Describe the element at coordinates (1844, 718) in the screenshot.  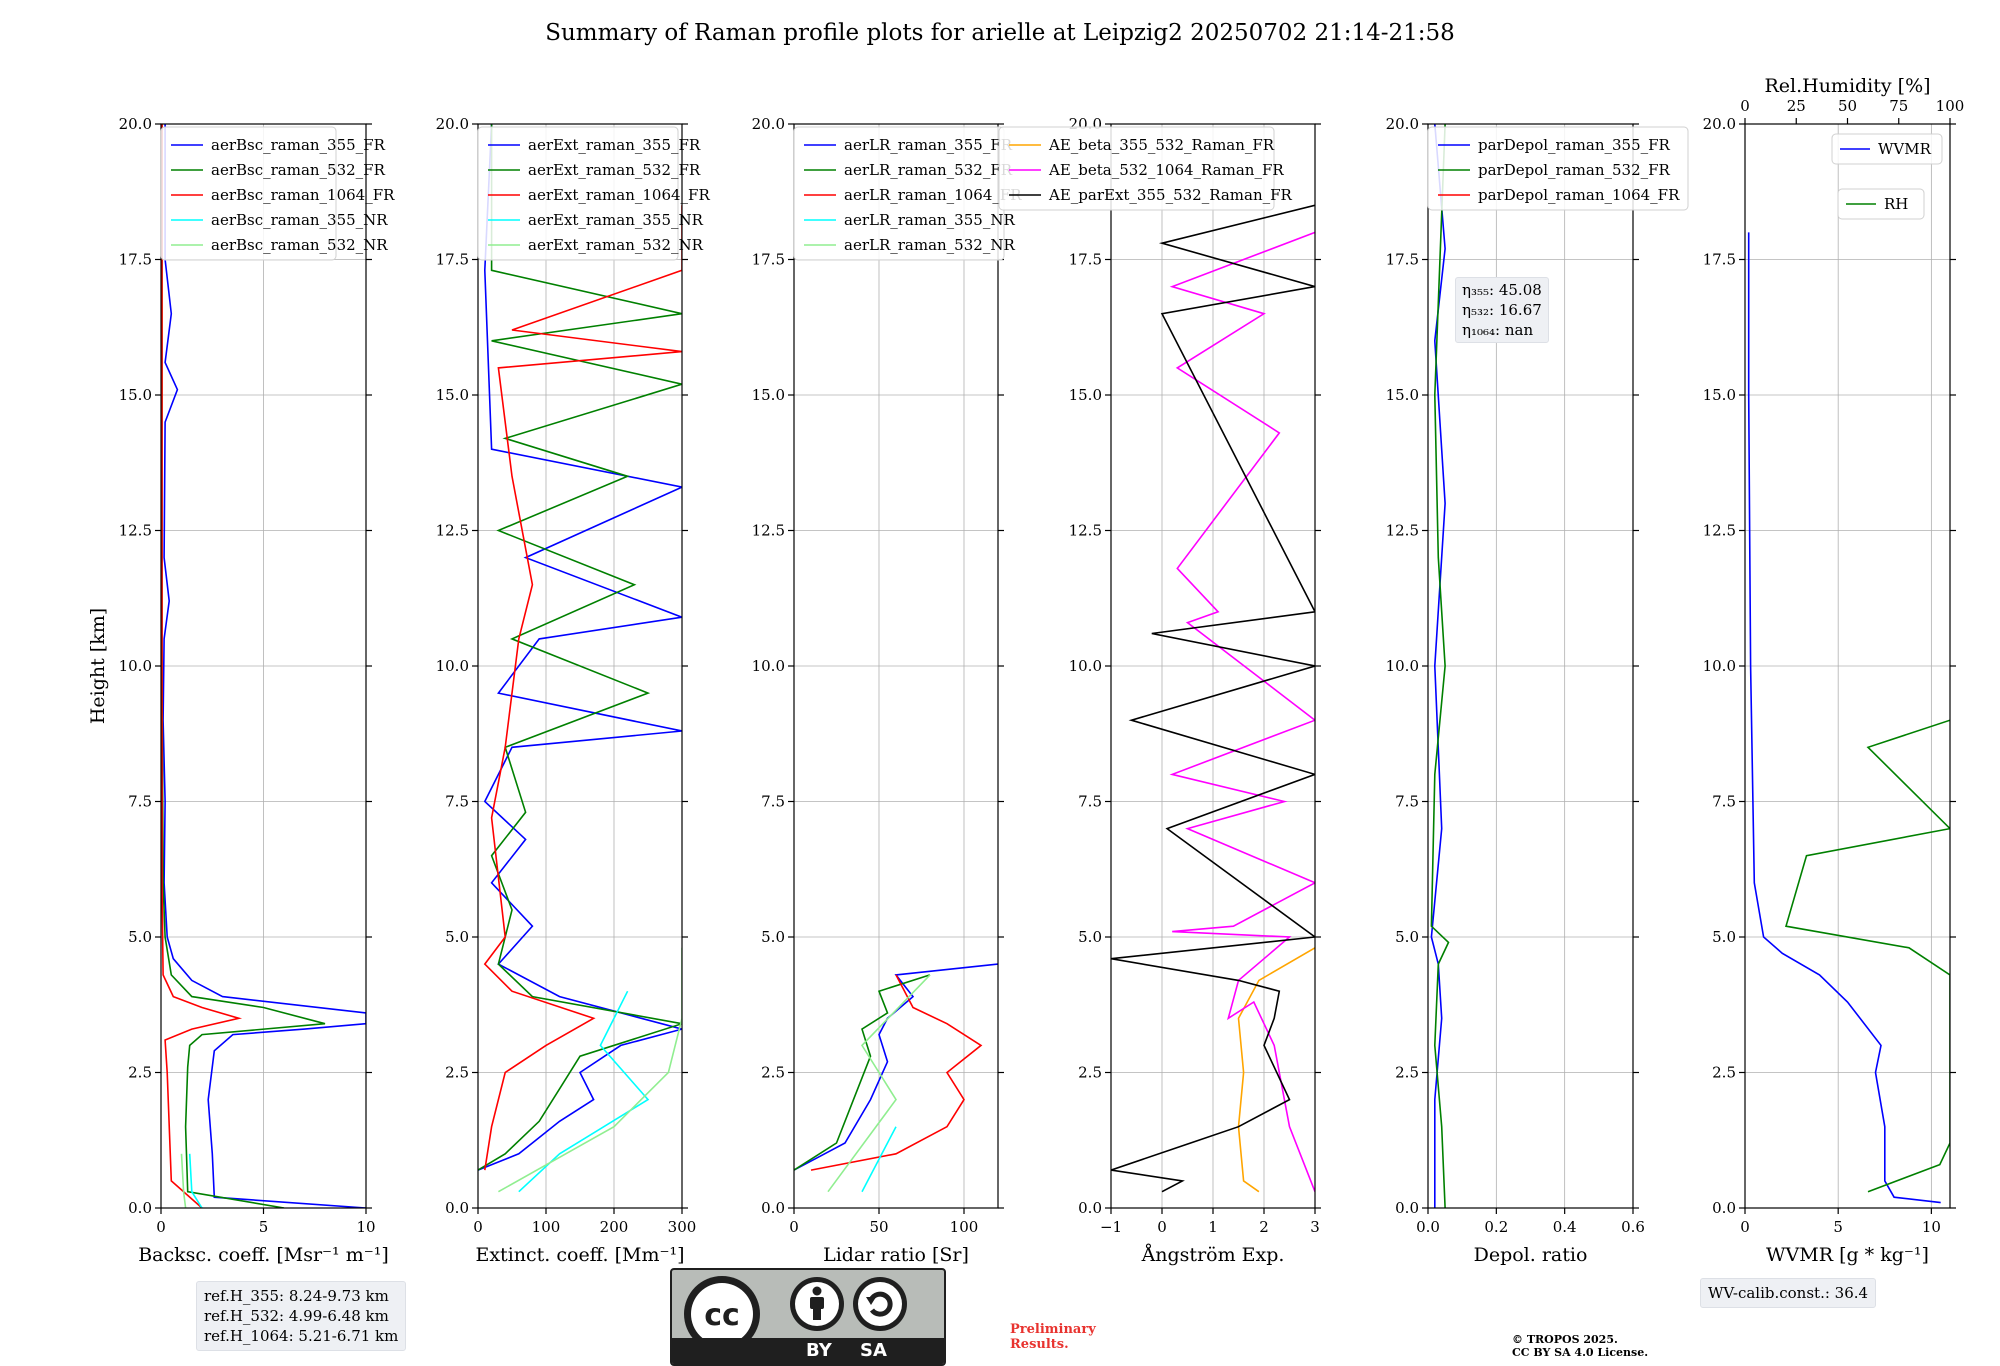
I see `series-line-WVMR` at that location.